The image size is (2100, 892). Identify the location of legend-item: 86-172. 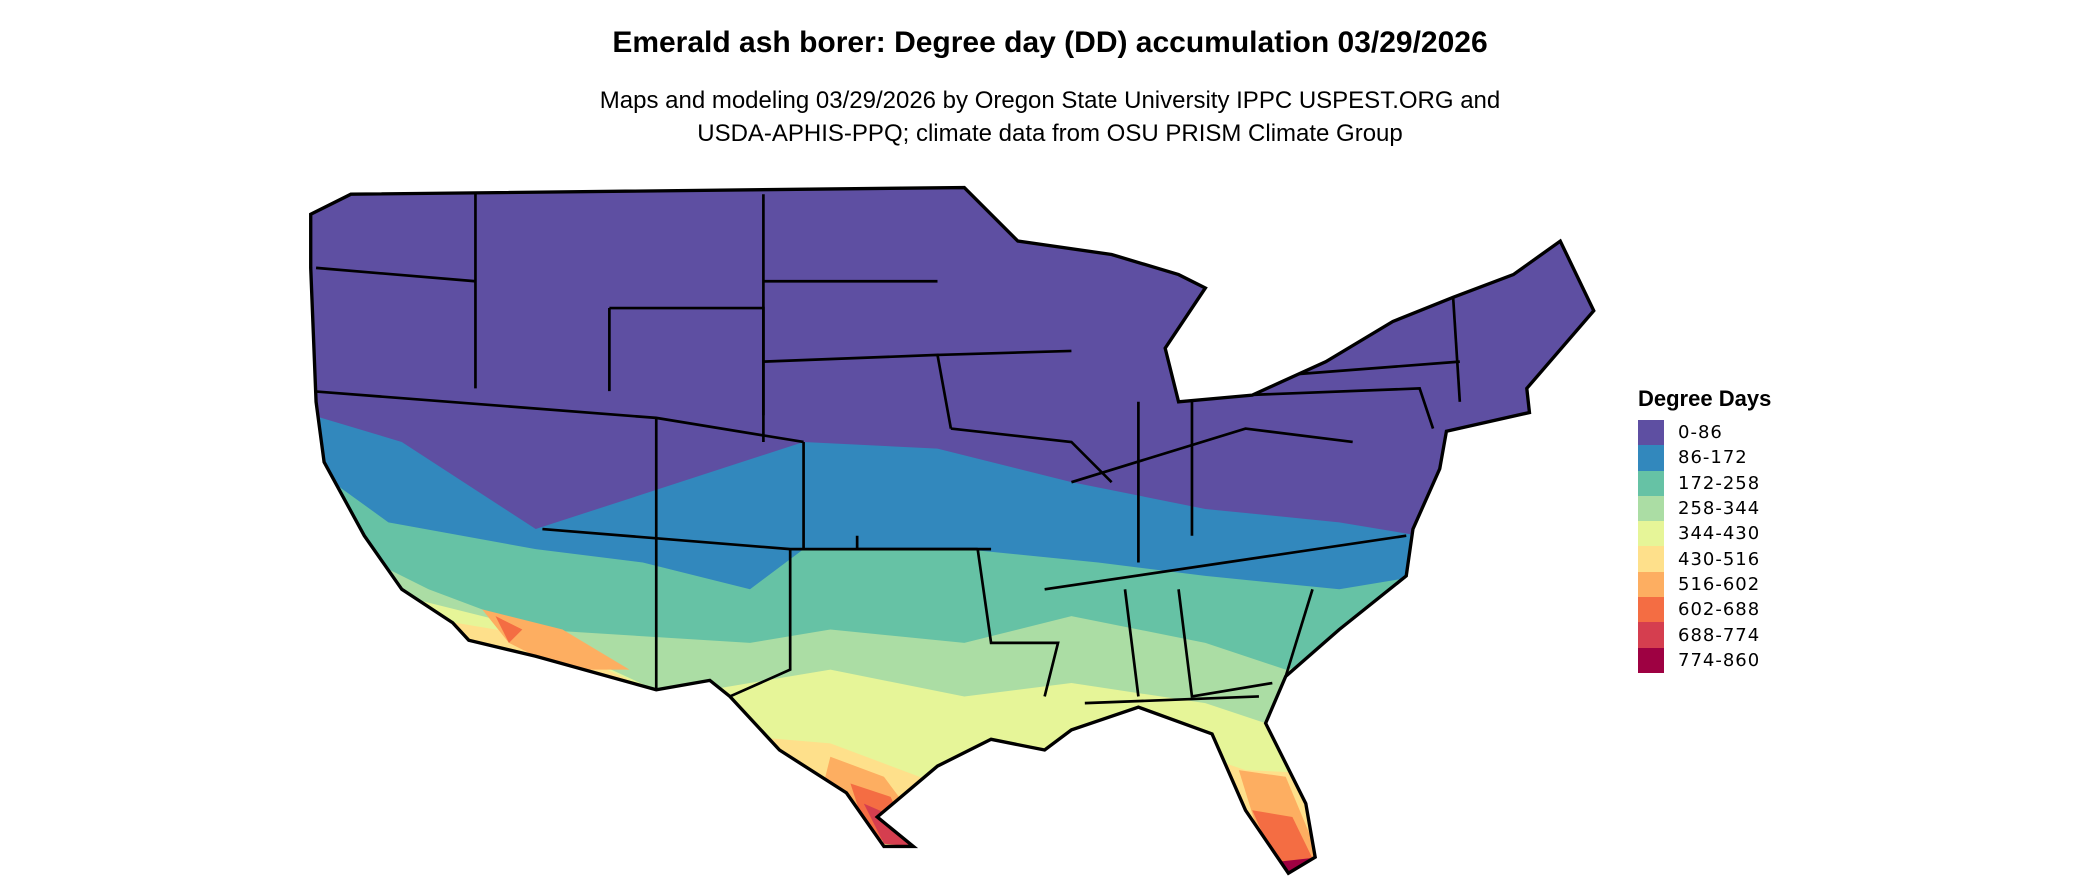
(1704, 458).